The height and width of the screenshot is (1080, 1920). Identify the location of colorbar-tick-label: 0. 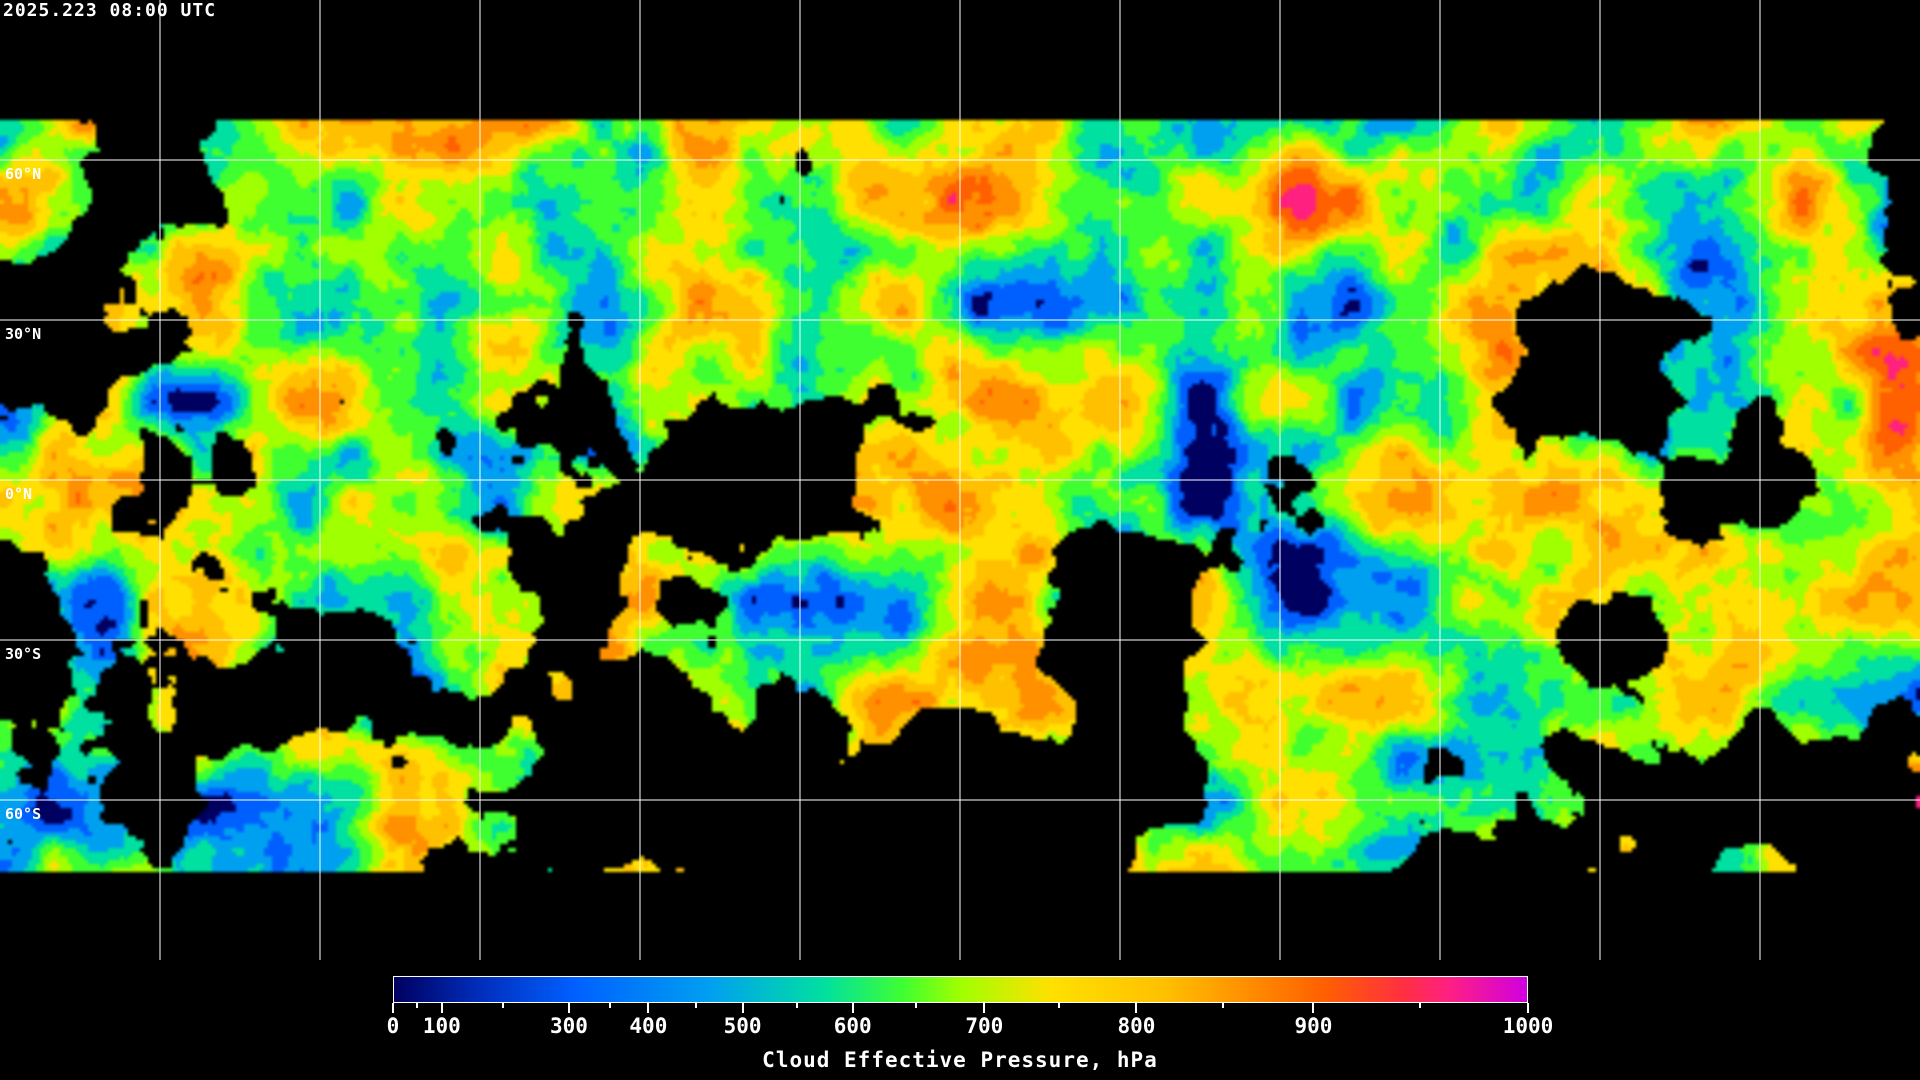
(393, 1026).